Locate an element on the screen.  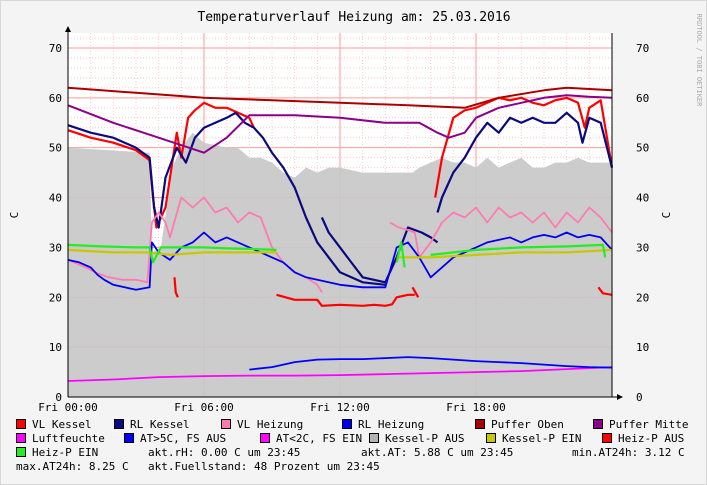
legend-item-luftfeuchte: Luftfeuchte is located at coordinates (60, 439).